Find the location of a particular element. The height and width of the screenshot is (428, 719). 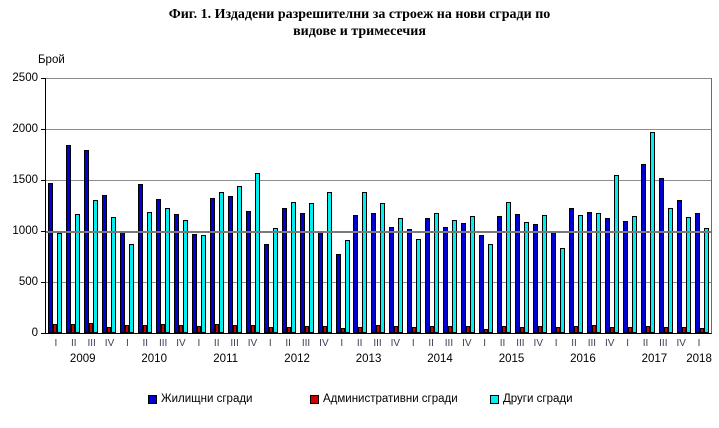

legend-item-administrative: Административни сгради is located at coordinates (384, 399).